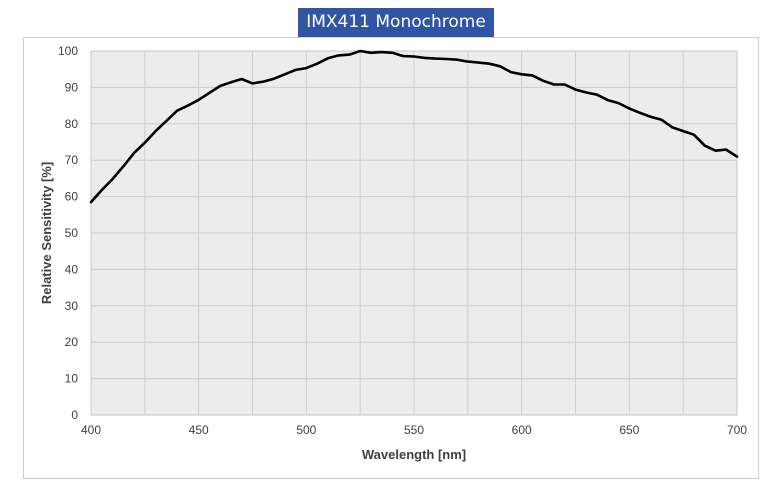  What do you see at coordinates (46, 233) in the screenshot?
I see `y-axis-title: Relative Sensitivity [%]` at bounding box center [46, 233].